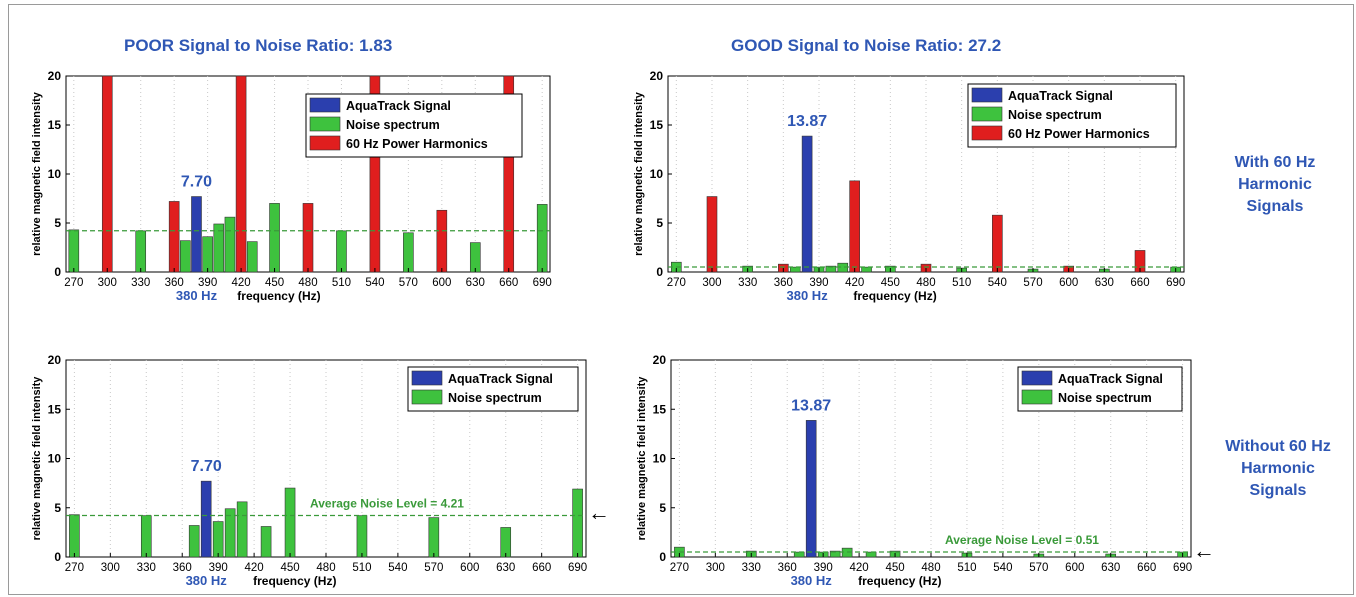 The image size is (1356, 597). I want to click on with-harmonics-line-1: With 60 Hz, so click(1275, 162).